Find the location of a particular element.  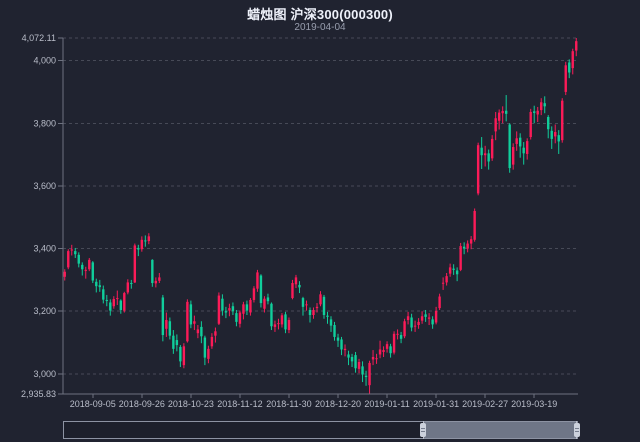

datazoom-selected-window is located at coordinates (500, 430).